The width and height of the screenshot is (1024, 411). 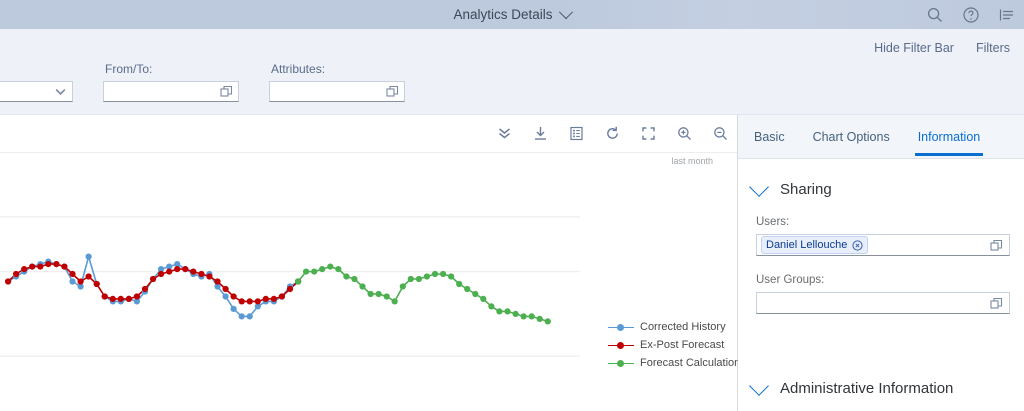 What do you see at coordinates (612, 135) in the screenshot?
I see `refresh-icon` at bounding box center [612, 135].